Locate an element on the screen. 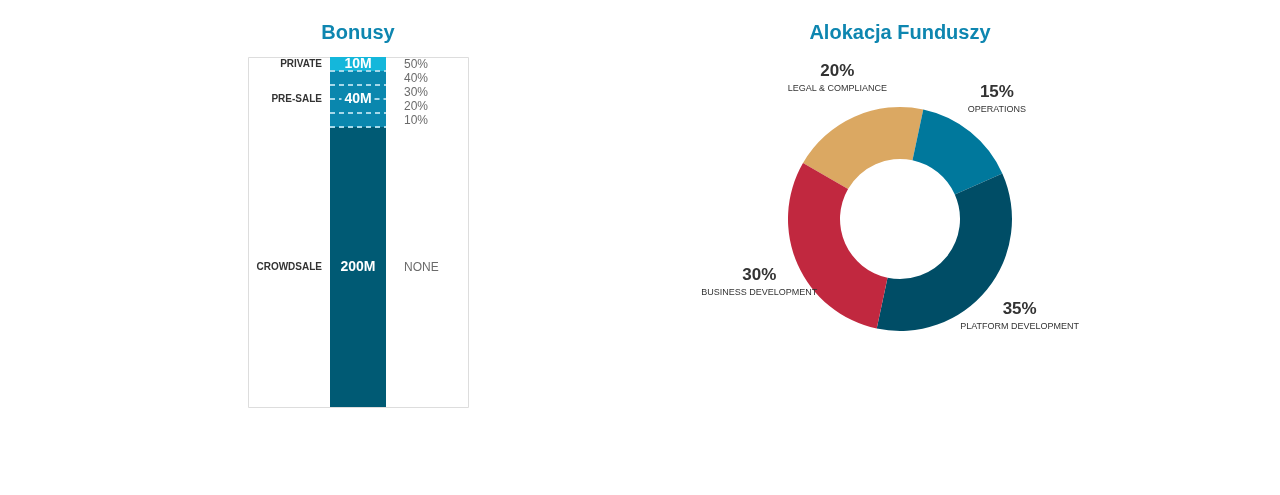 This screenshot has height=495, width=1280. data-label: 15% is located at coordinates (996, 92).